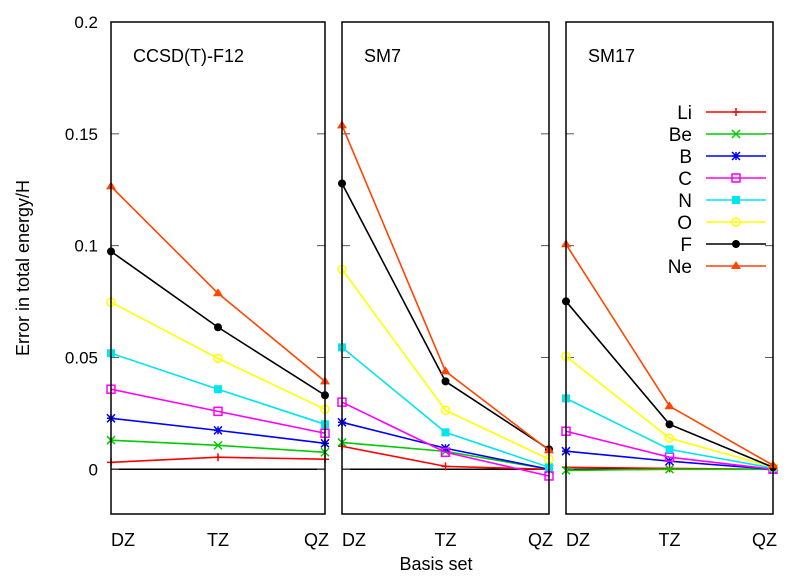 This screenshot has width=788, height=586. I want to click on legend-item-Li: Li, so click(721, 113).